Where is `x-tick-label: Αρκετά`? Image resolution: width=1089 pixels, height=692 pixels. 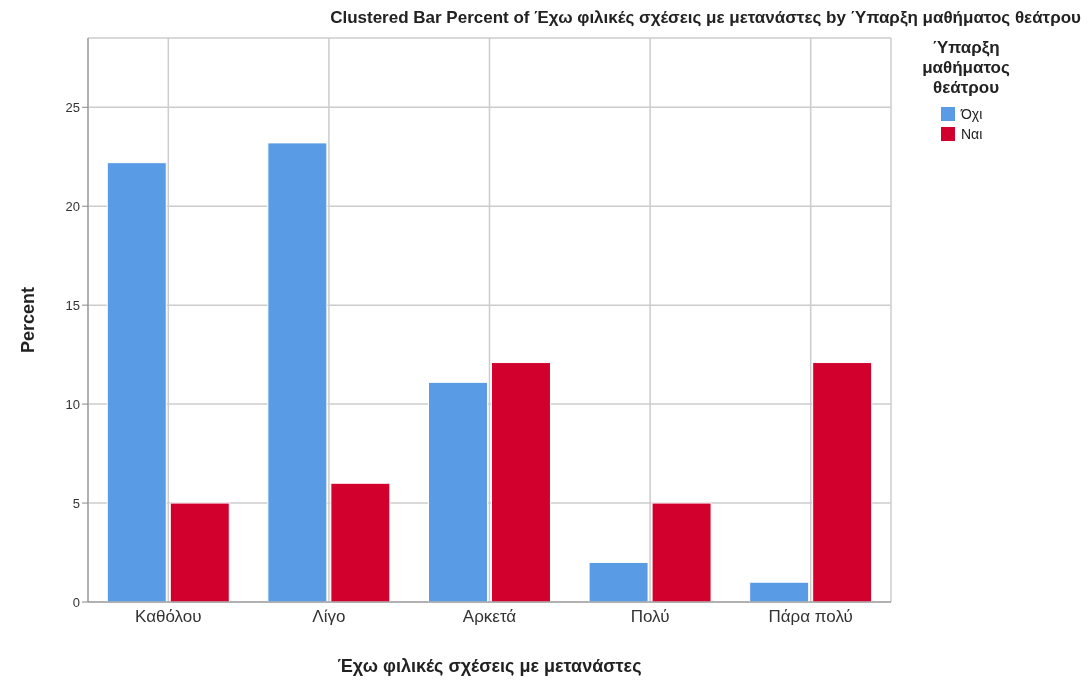
x-tick-label: Αρκετά is located at coordinates (489, 617).